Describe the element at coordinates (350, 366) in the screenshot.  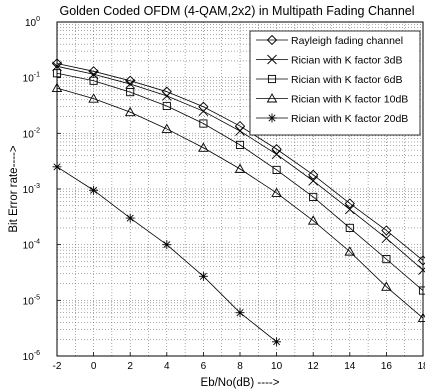
I see `x-tick-label: 14` at that location.